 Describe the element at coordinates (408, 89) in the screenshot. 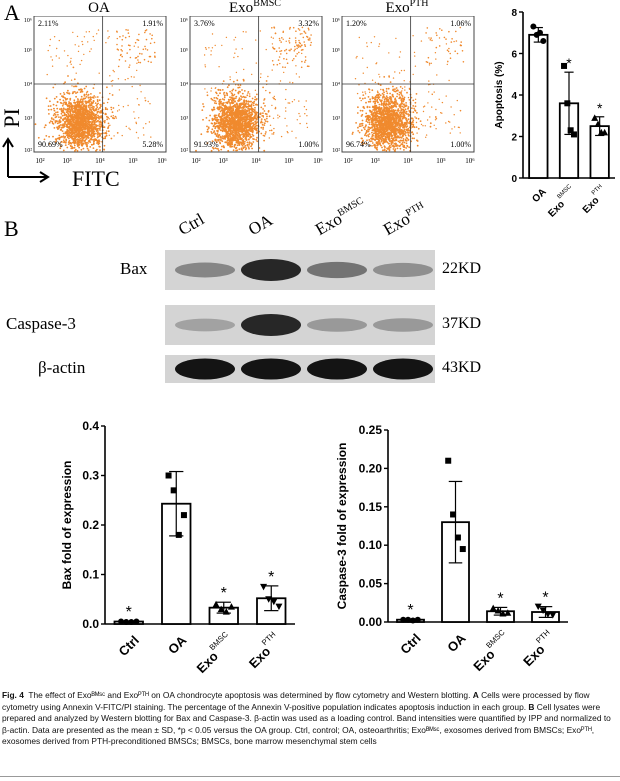

I see `scatter-dots` at that location.